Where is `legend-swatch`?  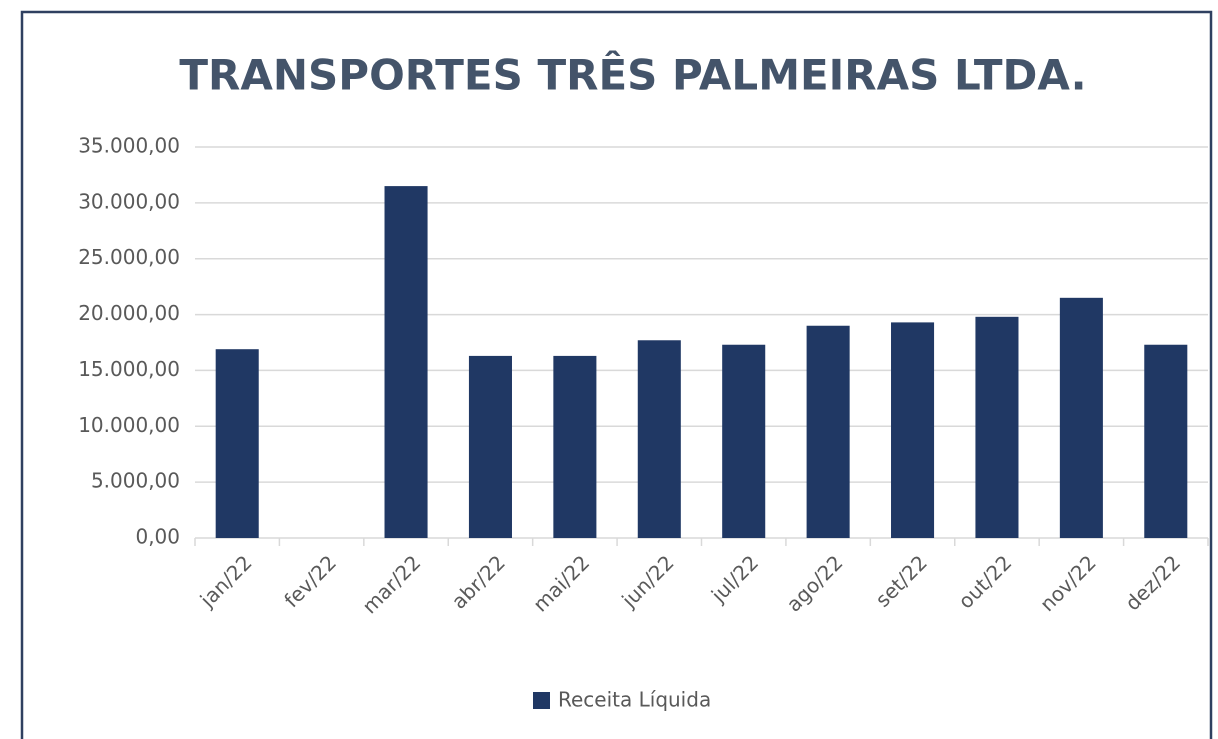
legend-swatch is located at coordinates (541, 700).